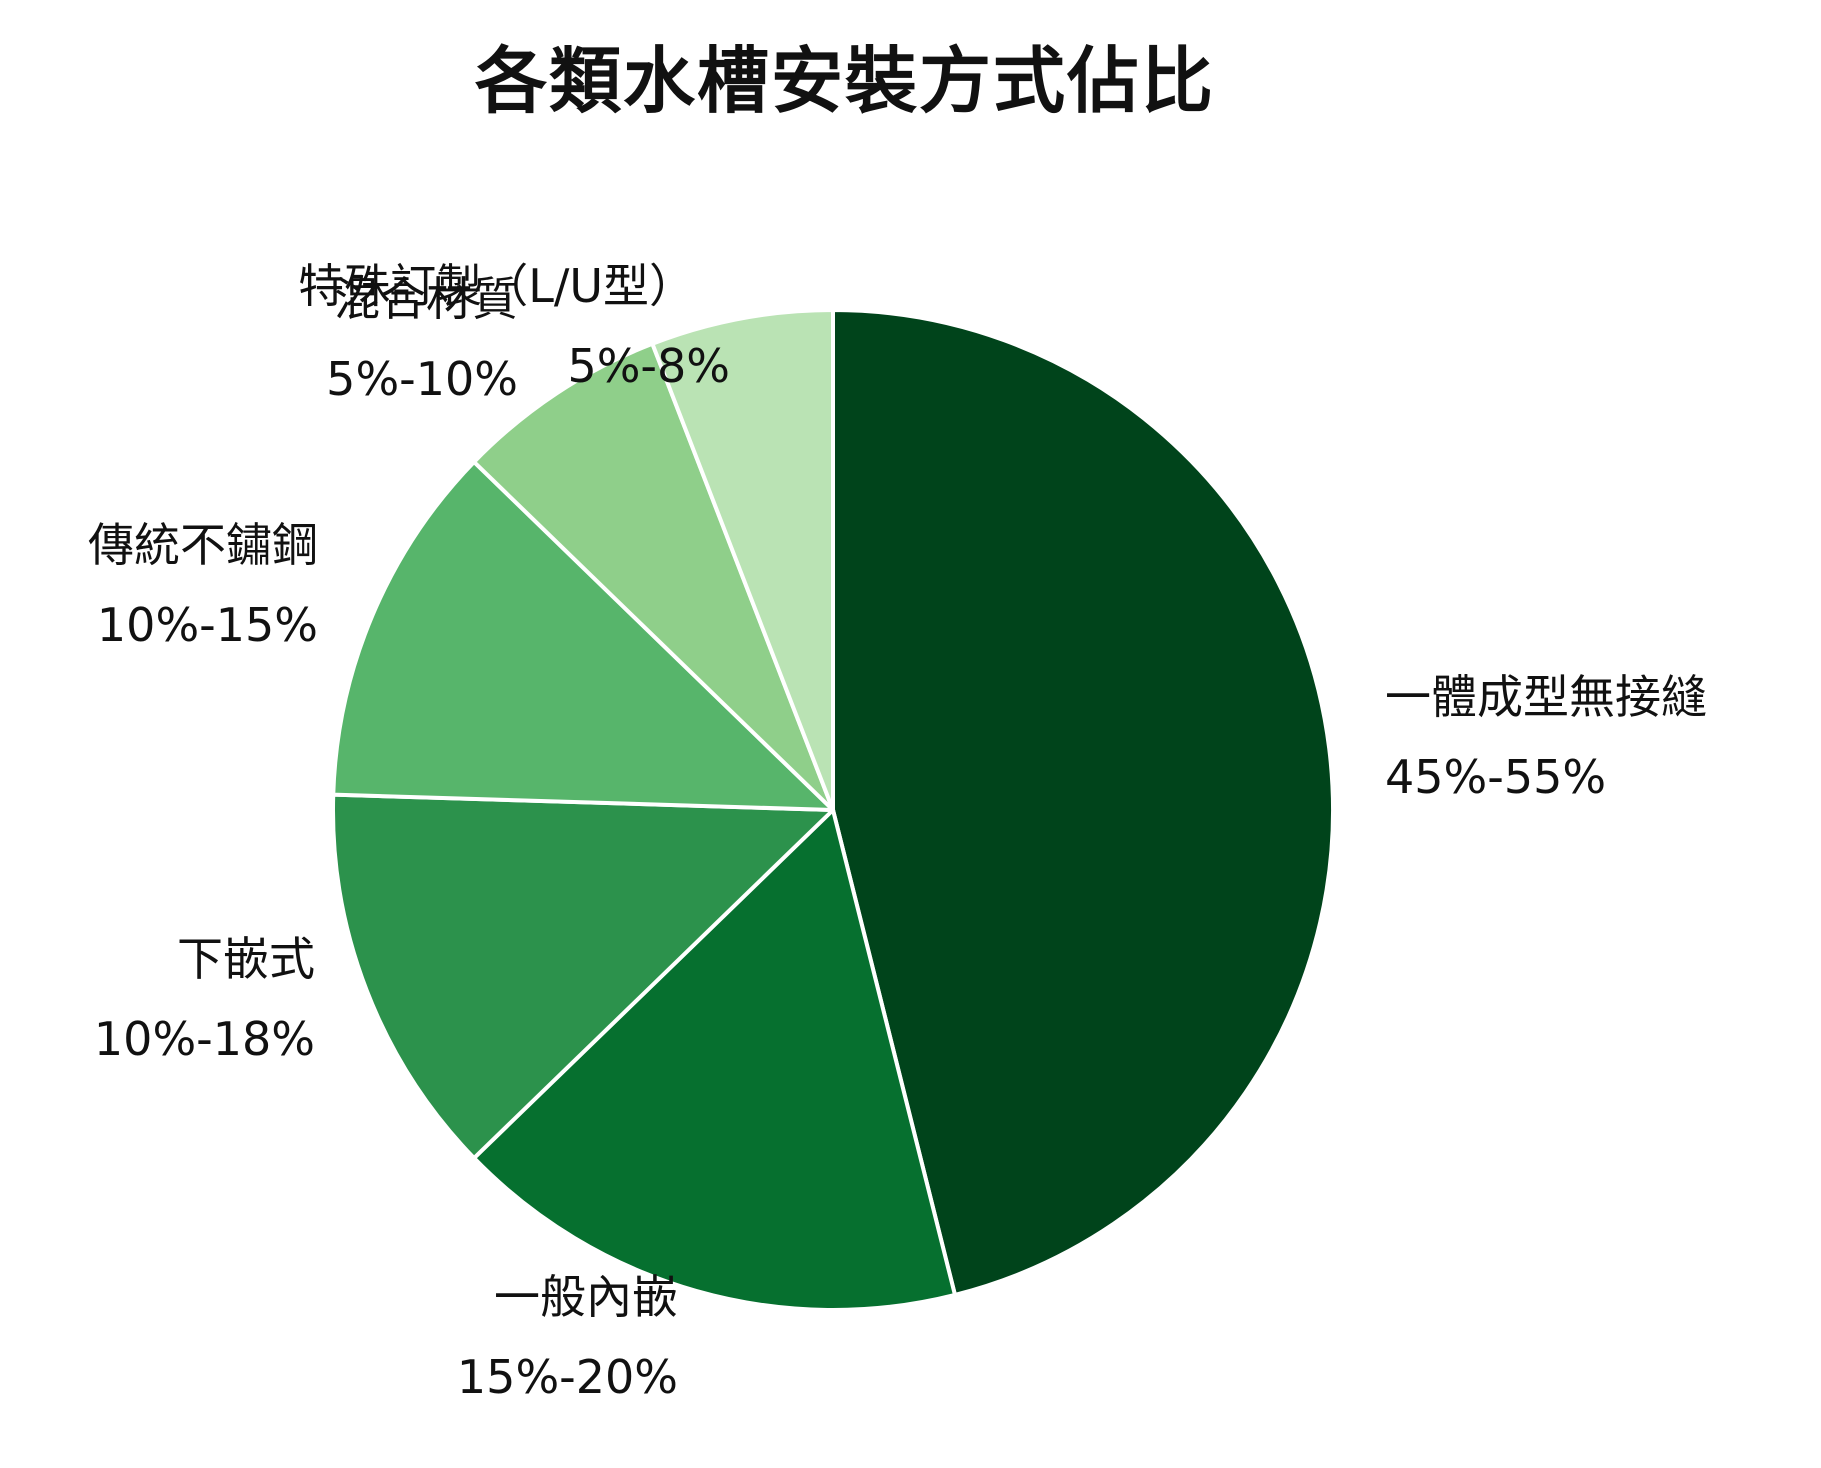 The image size is (1821, 1468). What do you see at coordinates (567, 1377) in the screenshot?
I see `slice-label-value: 15%-20%` at bounding box center [567, 1377].